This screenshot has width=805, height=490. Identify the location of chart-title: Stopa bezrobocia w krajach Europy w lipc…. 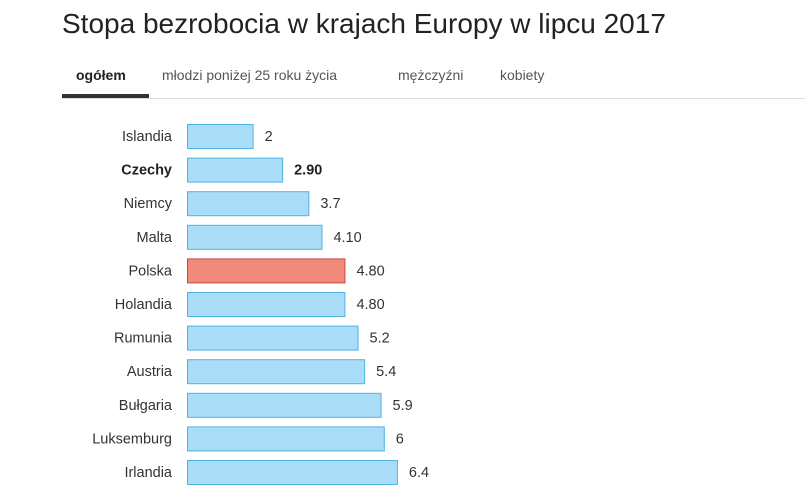
(364, 23).